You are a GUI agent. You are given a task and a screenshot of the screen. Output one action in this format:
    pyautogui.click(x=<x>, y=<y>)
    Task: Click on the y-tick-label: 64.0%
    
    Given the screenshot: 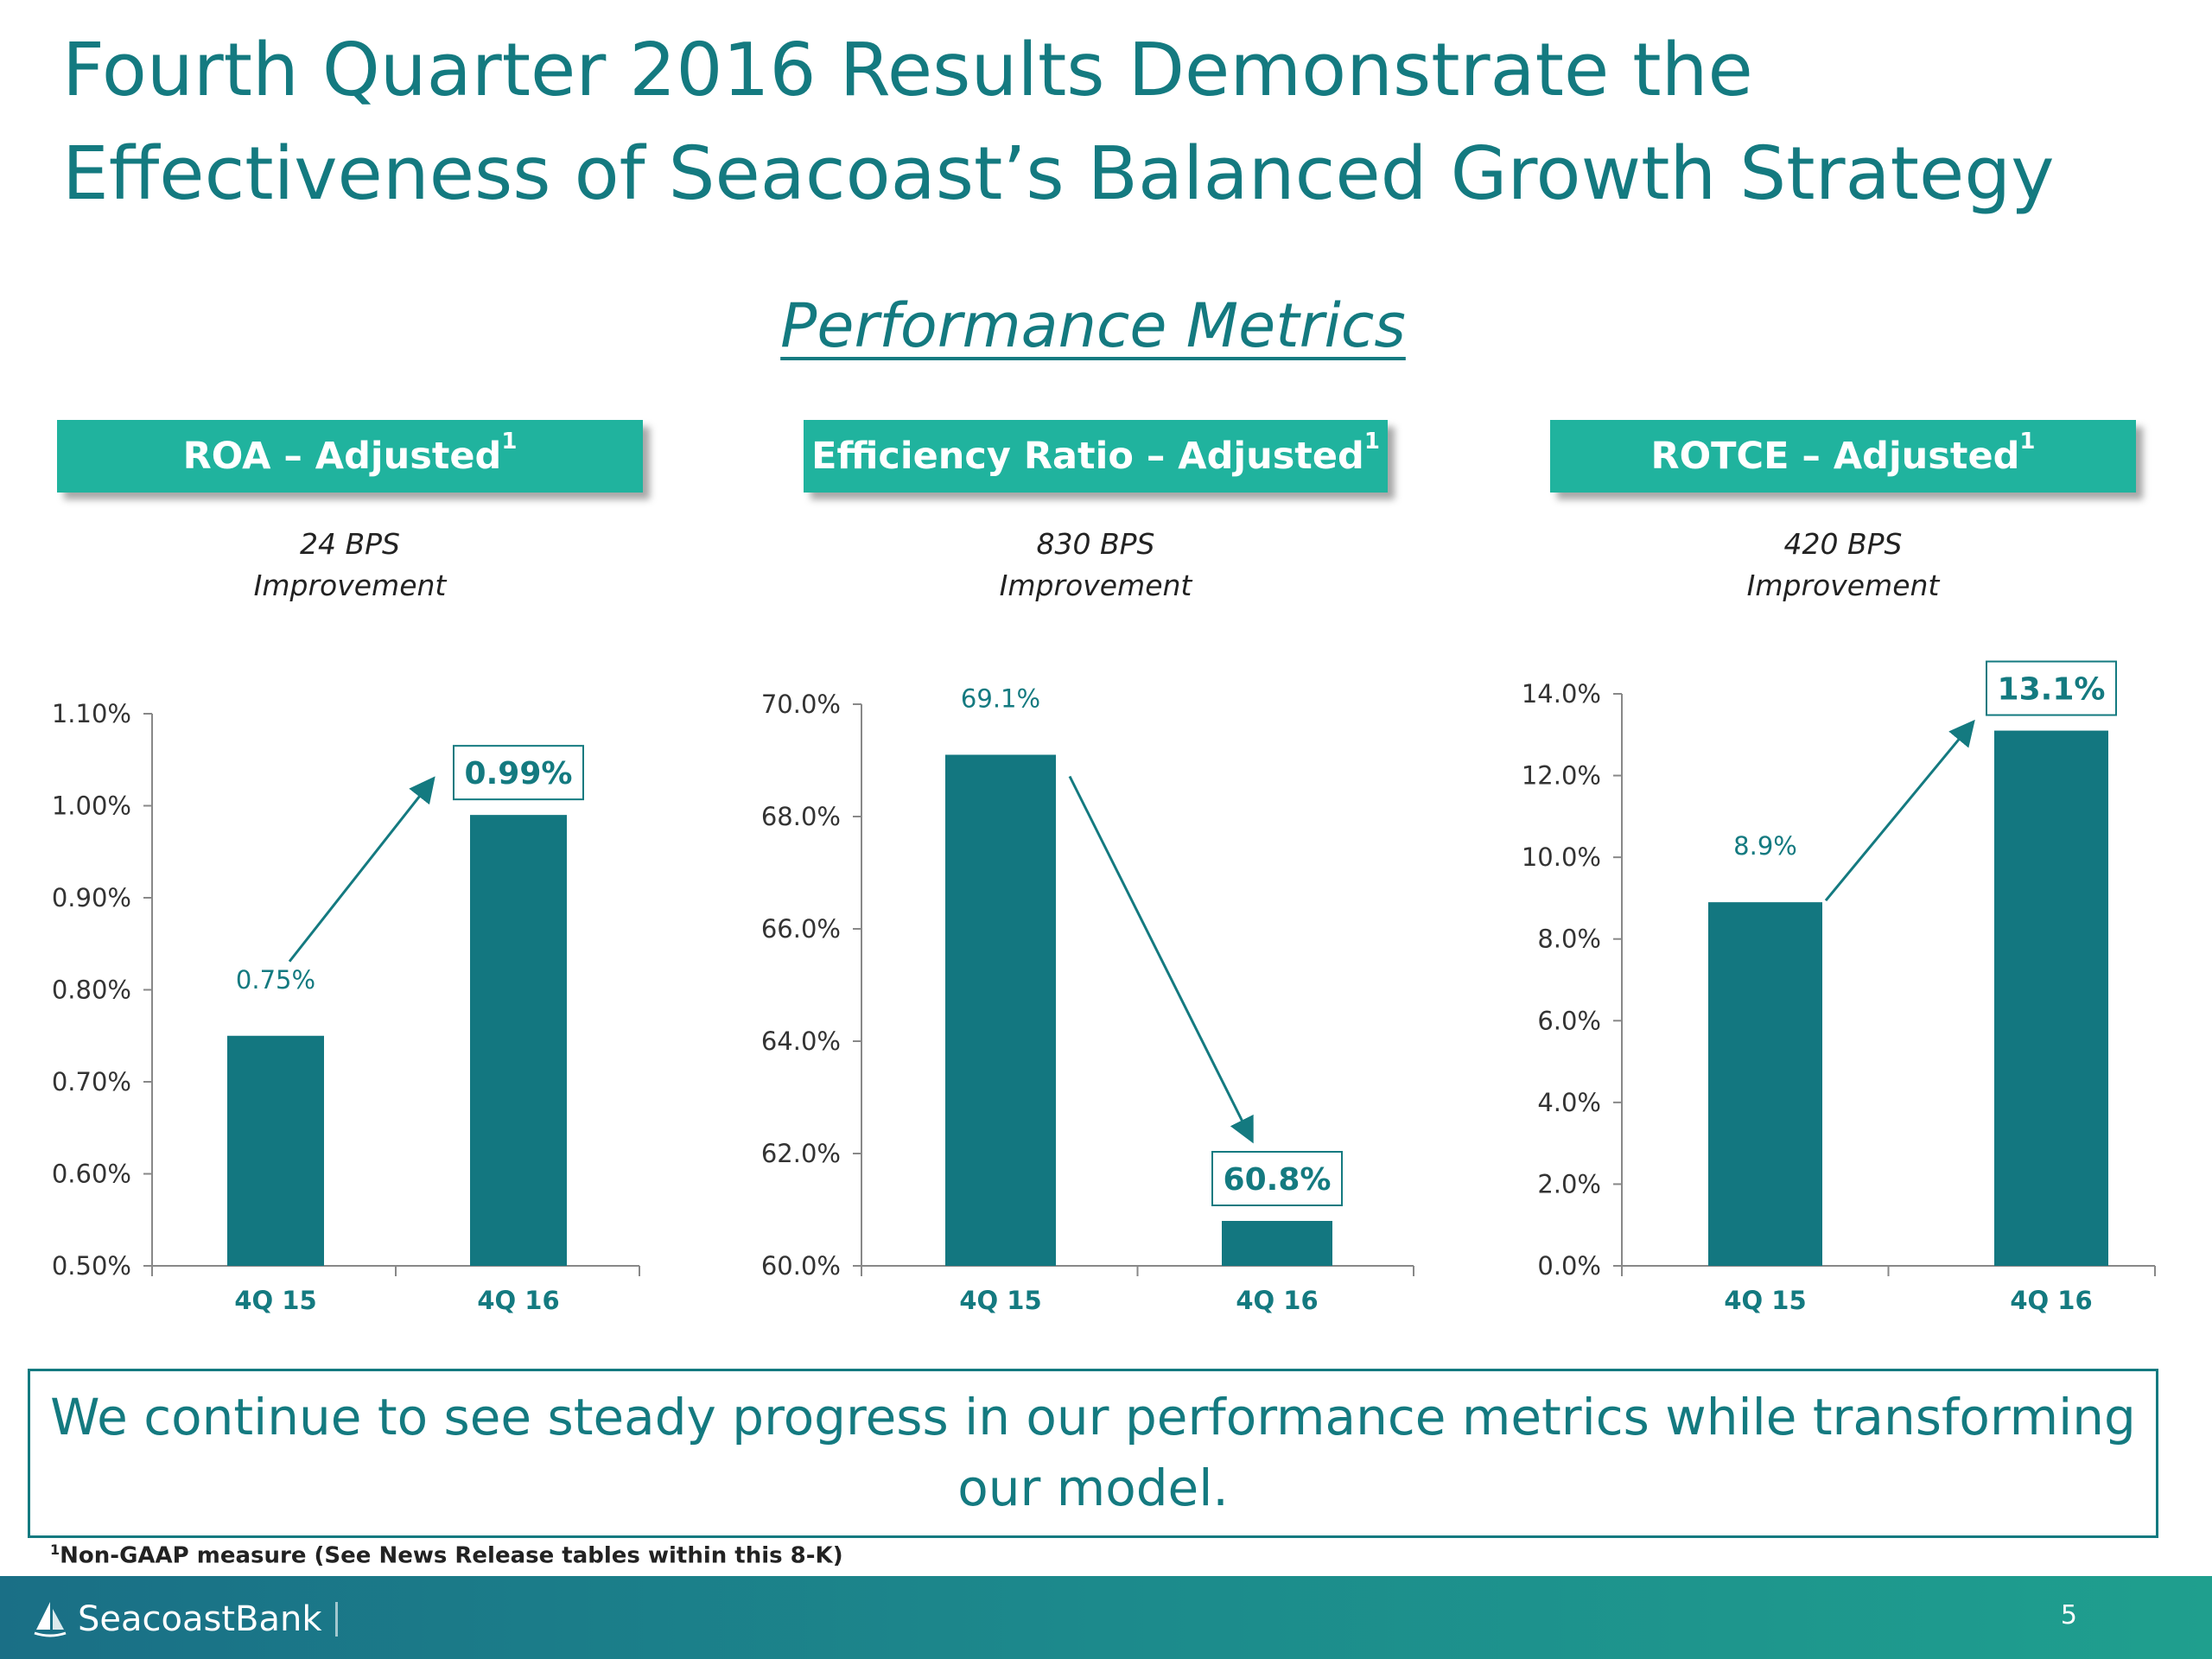 What is the action you would take?
    pyautogui.click(x=801, y=1041)
    